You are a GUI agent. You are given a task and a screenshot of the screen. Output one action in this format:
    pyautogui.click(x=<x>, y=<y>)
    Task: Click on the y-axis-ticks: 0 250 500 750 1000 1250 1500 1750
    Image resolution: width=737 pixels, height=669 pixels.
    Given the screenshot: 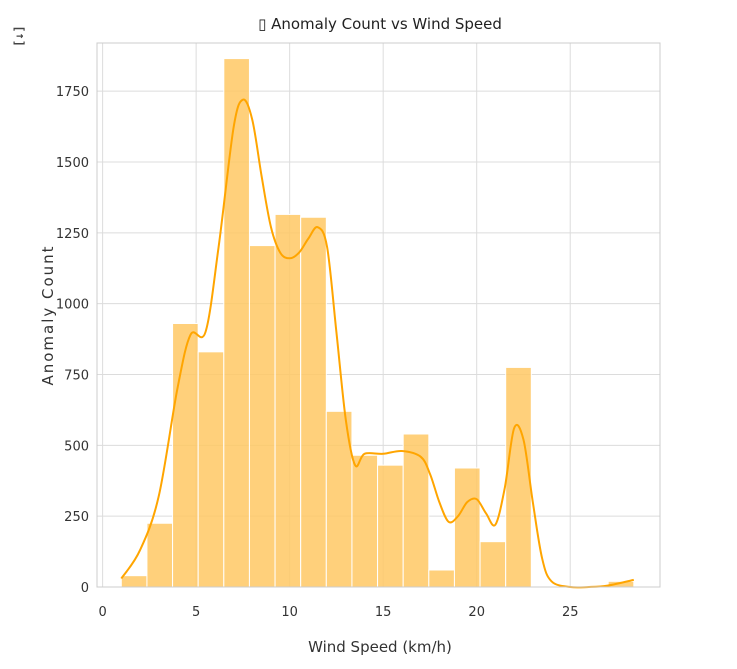 What is the action you would take?
    pyautogui.click(x=72, y=340)
    